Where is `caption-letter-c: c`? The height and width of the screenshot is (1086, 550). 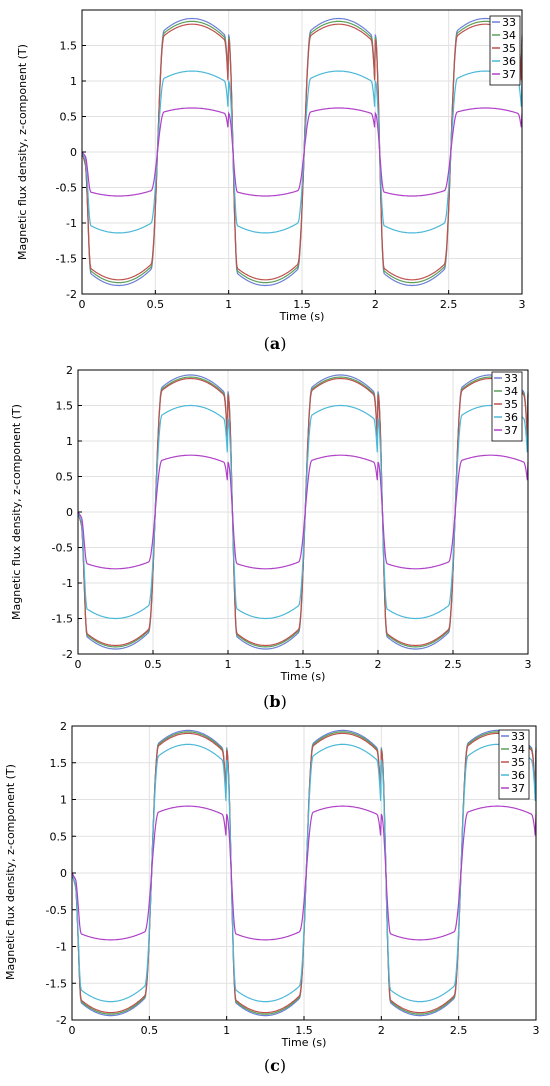
caption-letter-c: c is located at coordinates (275, 1065).